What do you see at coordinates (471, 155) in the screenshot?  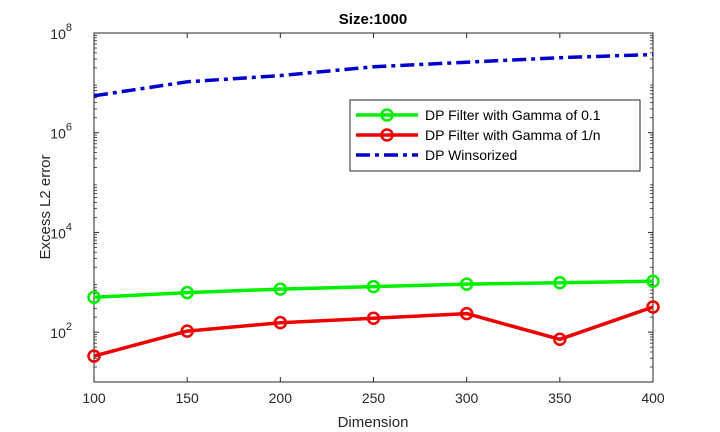 I see `legend-label: DP Winsorized` at bounding box center [471, 155].